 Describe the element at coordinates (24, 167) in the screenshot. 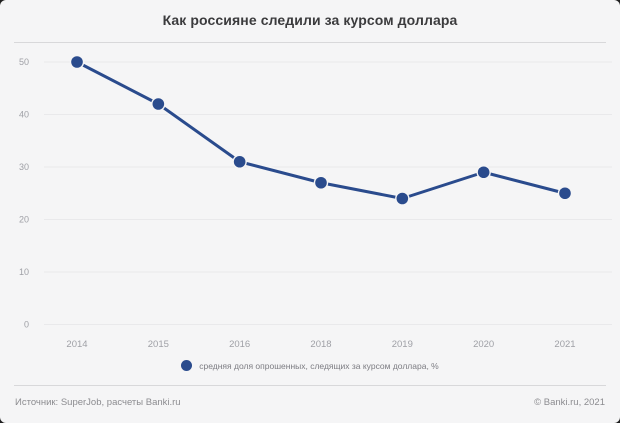

I see `y-axis-tick-label: 30` at that location.